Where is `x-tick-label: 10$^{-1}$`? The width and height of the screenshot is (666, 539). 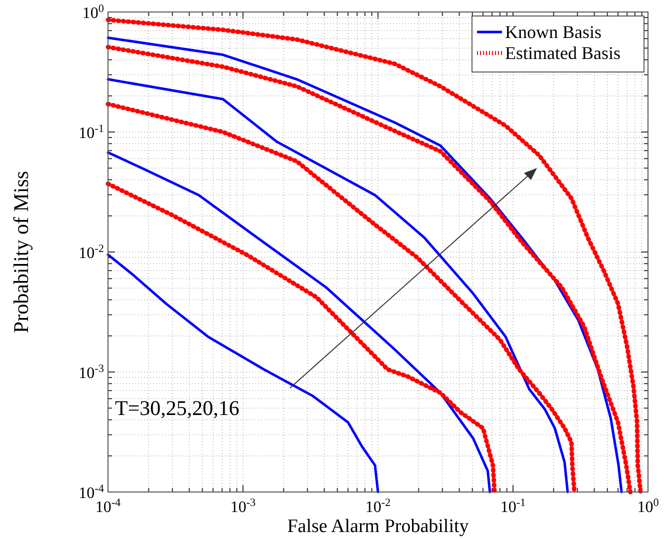 x-tick-label: 10$^{-1}$ is located at coordinates (513, 506).